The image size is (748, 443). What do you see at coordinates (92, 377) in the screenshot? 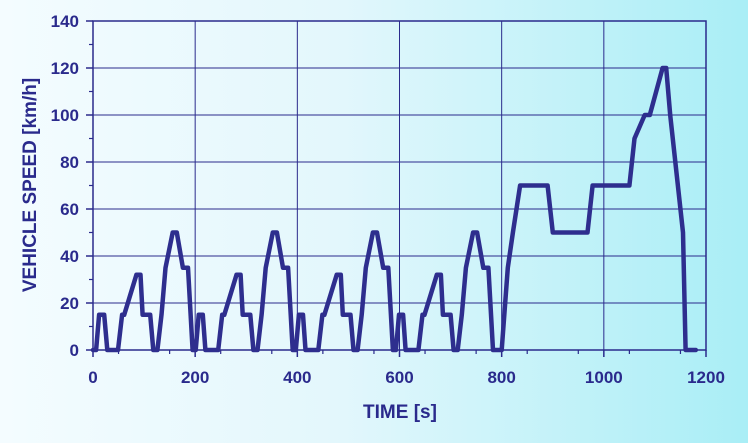
I see `x-tick-label-0: 0` at bounding box center [92, 377].